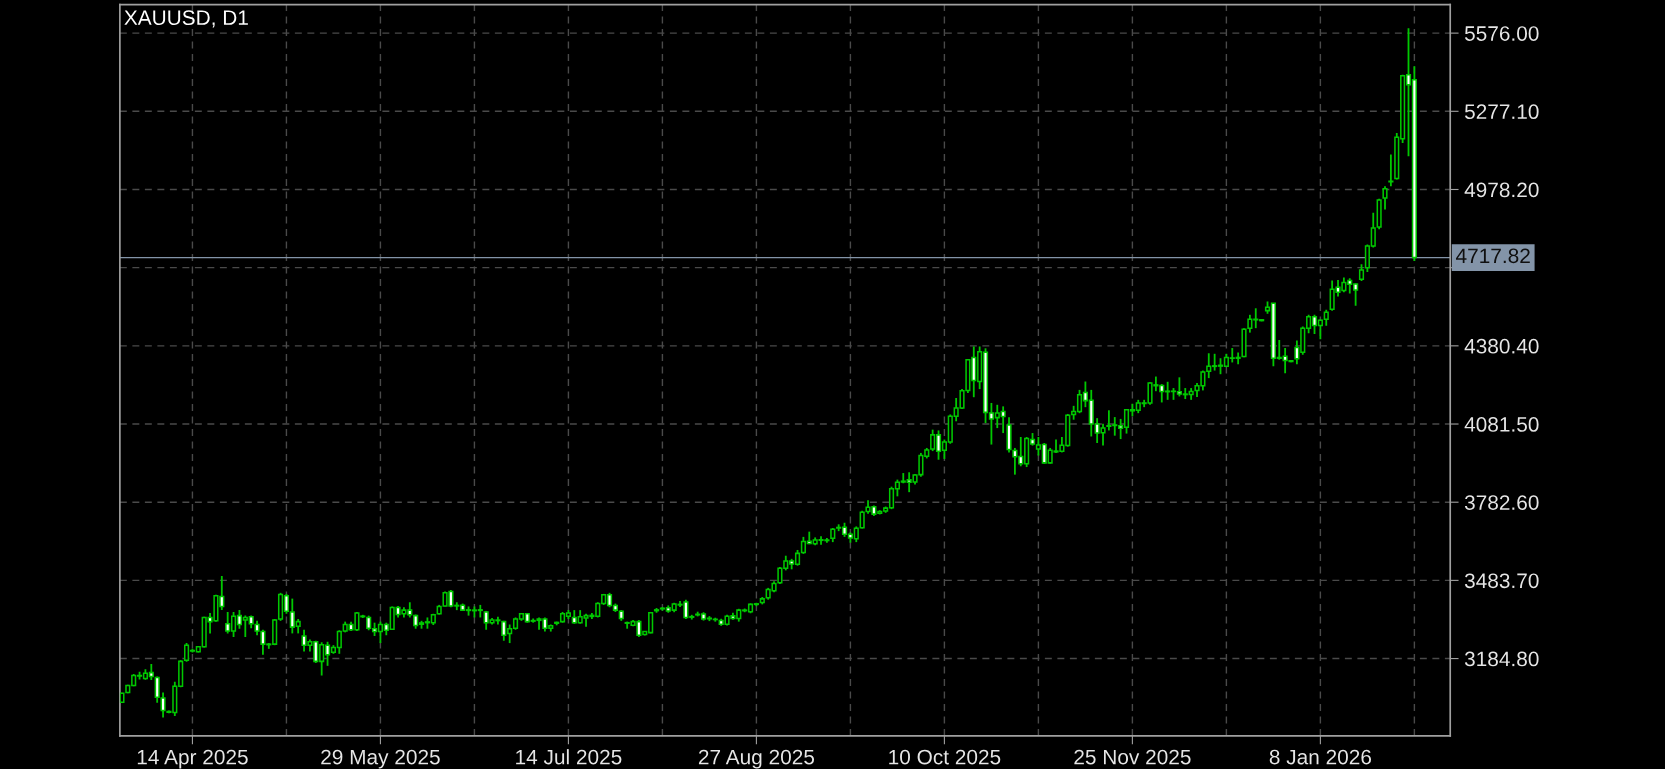  What do you see at coordinates (1501, 424) in the screenshot?
I see `y-tick-label: 4081.50` at bounding box center [1501, 424].